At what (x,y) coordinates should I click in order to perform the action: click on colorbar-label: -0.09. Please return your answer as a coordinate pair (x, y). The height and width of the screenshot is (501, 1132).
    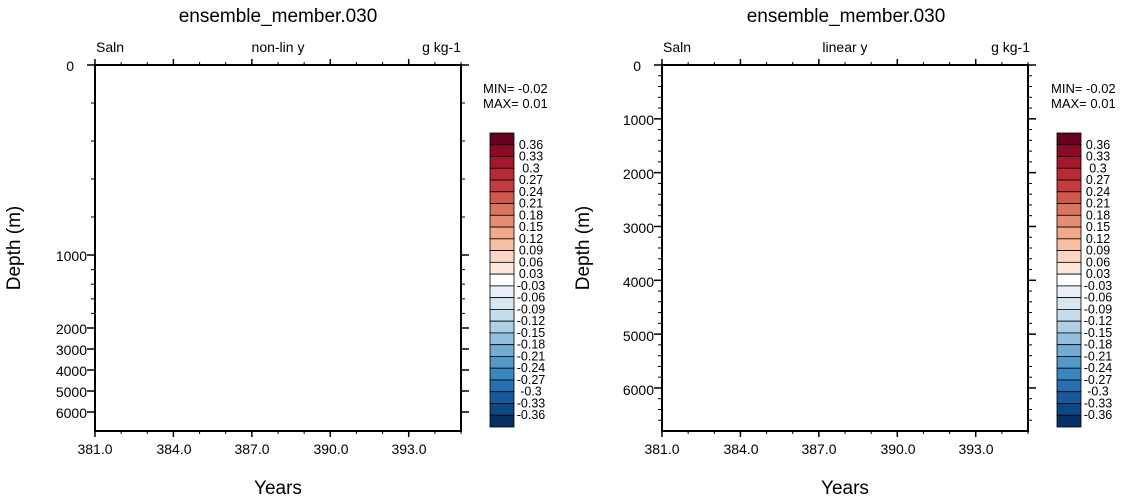
    Looking at the image, I should click on (531, 309).